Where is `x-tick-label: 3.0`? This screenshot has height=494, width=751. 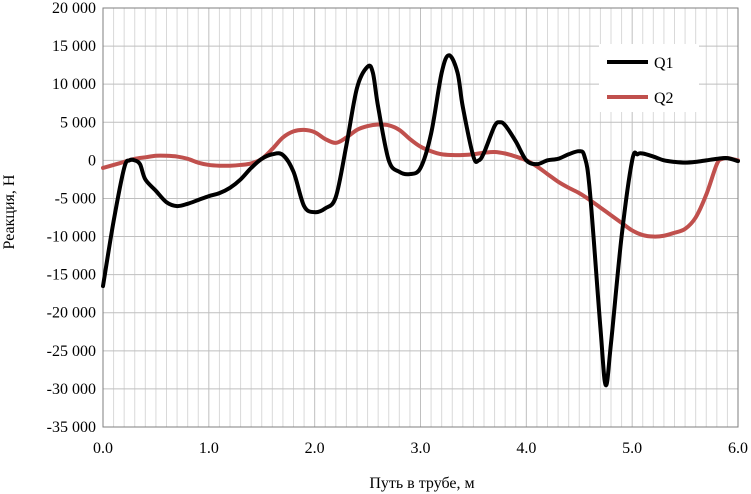
x-tick-label: 3.0 is located at coordinates (421, 448).